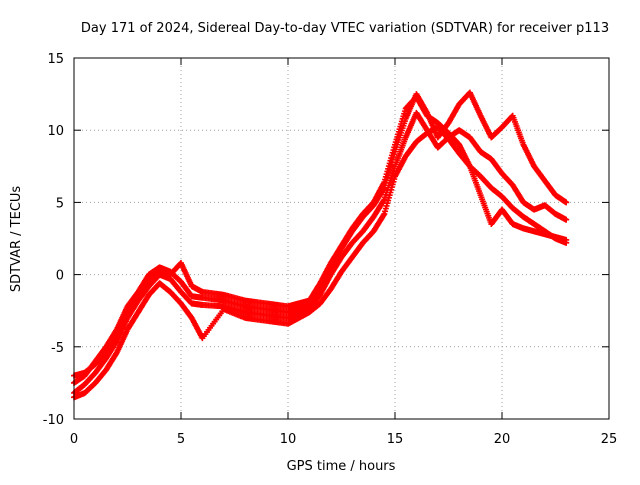  I want to click on x-tick-label: 10, so click(288, 439).